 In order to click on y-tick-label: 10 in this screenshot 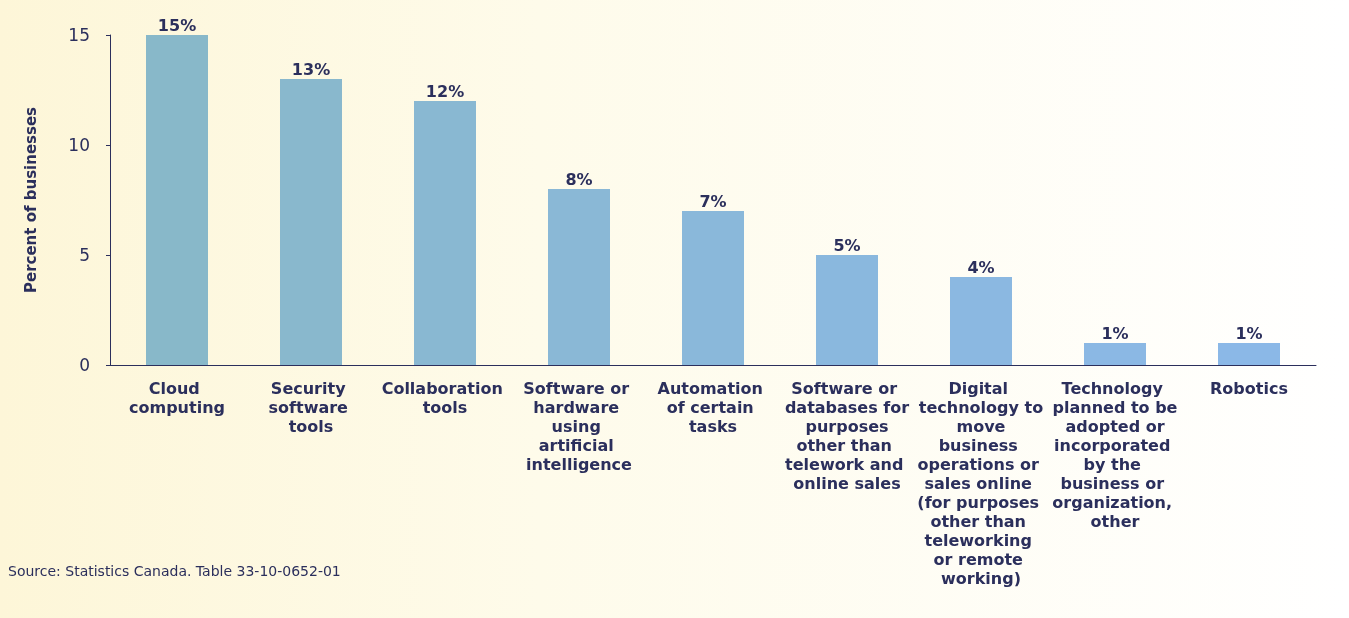, I will do `click(79, 145)`.